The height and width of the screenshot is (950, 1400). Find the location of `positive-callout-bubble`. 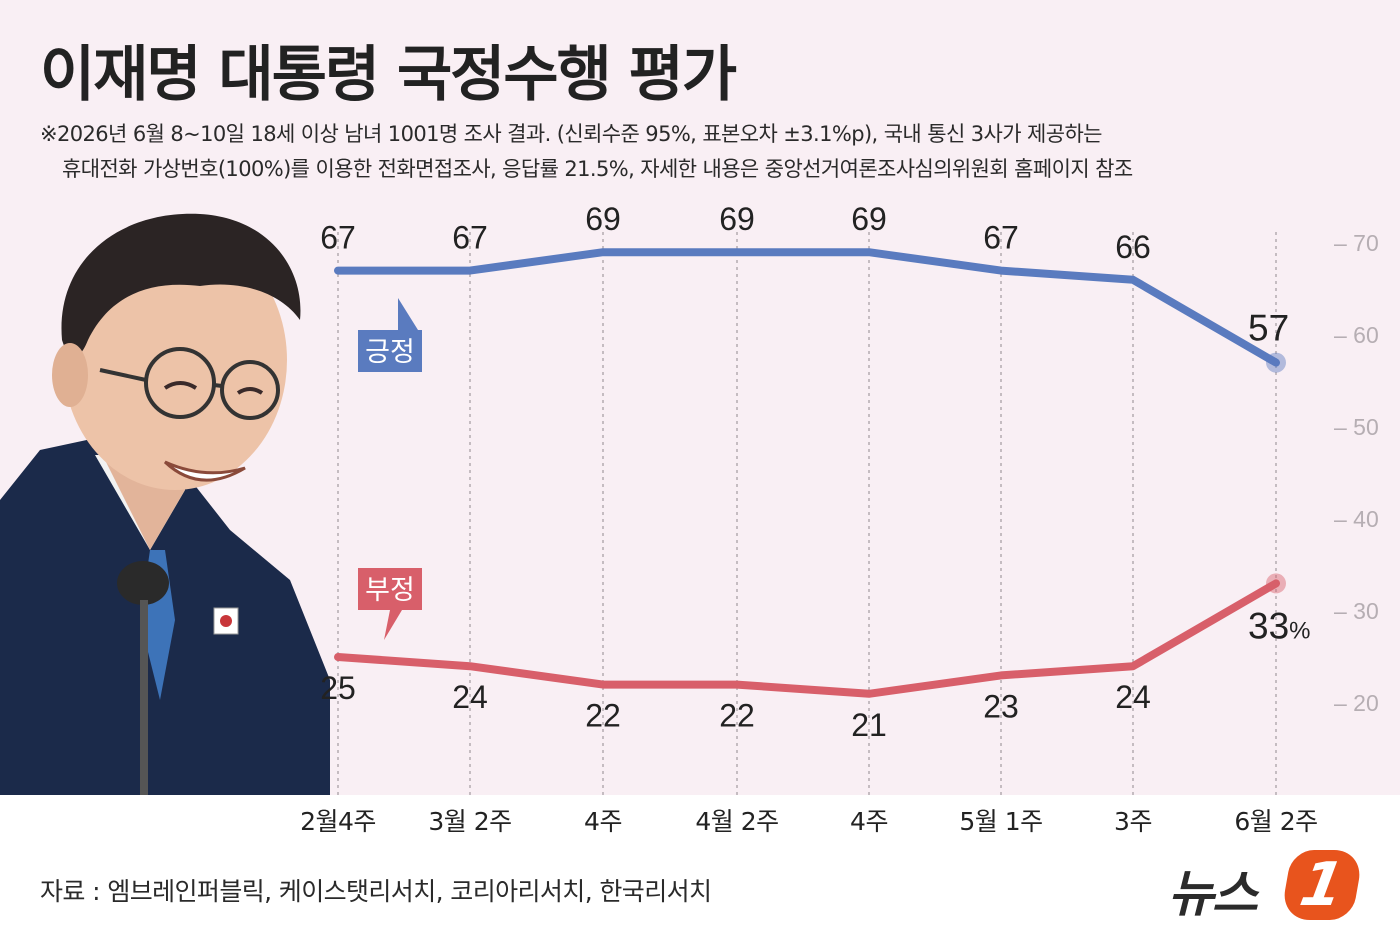

positive-callout-bubble is located at coordinates (390, 335).